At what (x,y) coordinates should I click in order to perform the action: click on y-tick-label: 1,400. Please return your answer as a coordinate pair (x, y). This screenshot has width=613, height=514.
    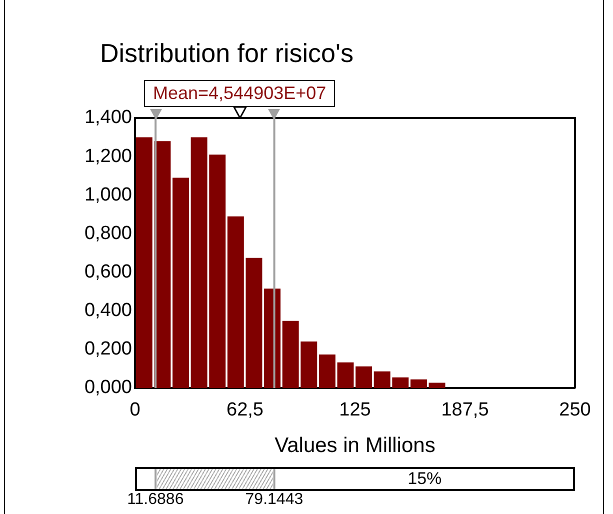
    Looking at the image, I should click on (108, 117).